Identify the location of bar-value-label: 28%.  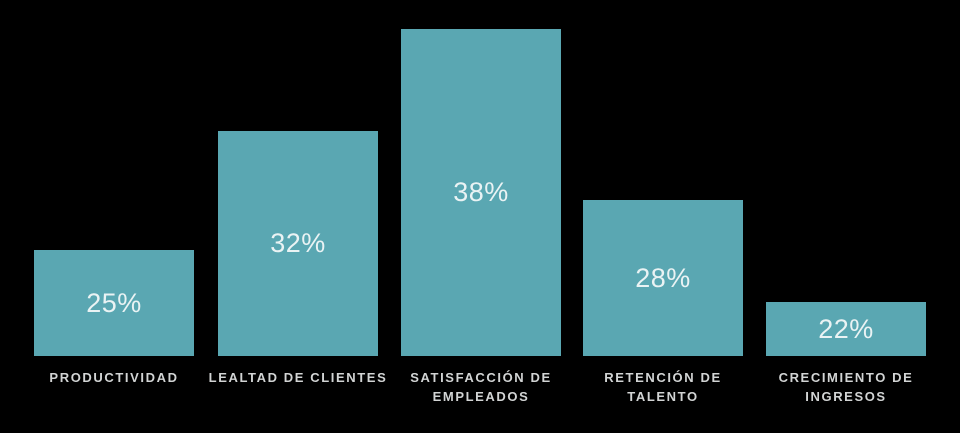
(663, 277).